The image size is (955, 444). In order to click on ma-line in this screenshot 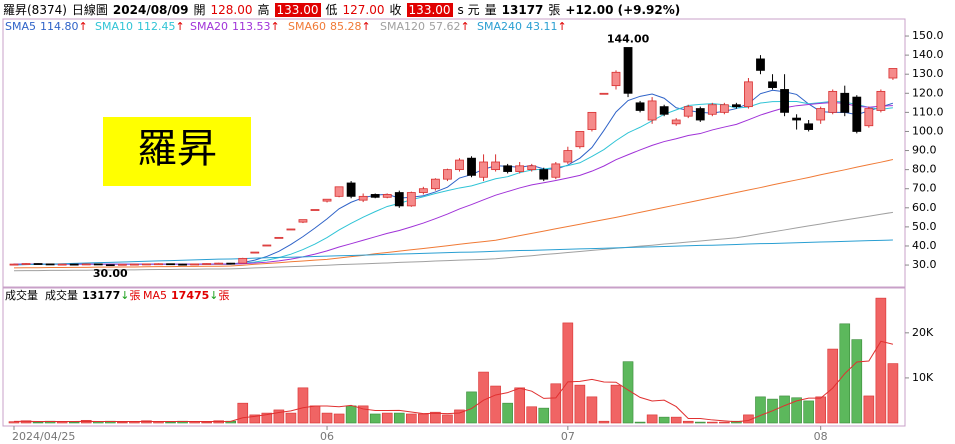, I will do `click(453, 252)`.